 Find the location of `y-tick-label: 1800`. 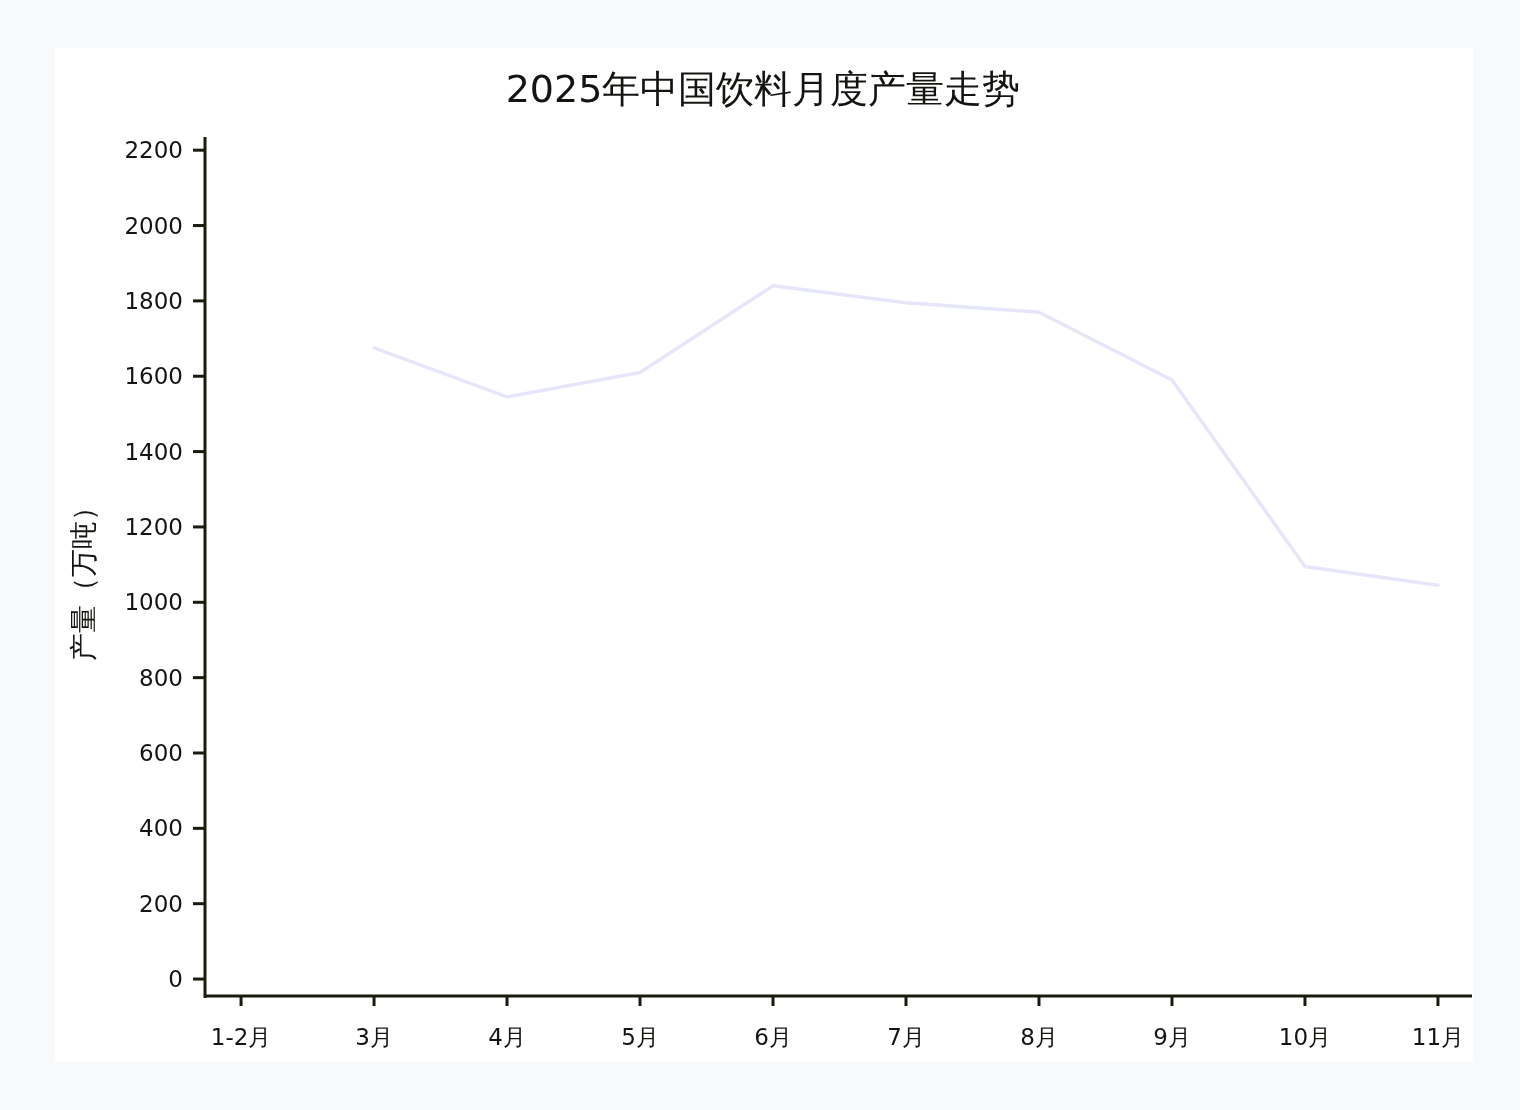

y-tick-label: 1800 is located at coordinates (153, 300).